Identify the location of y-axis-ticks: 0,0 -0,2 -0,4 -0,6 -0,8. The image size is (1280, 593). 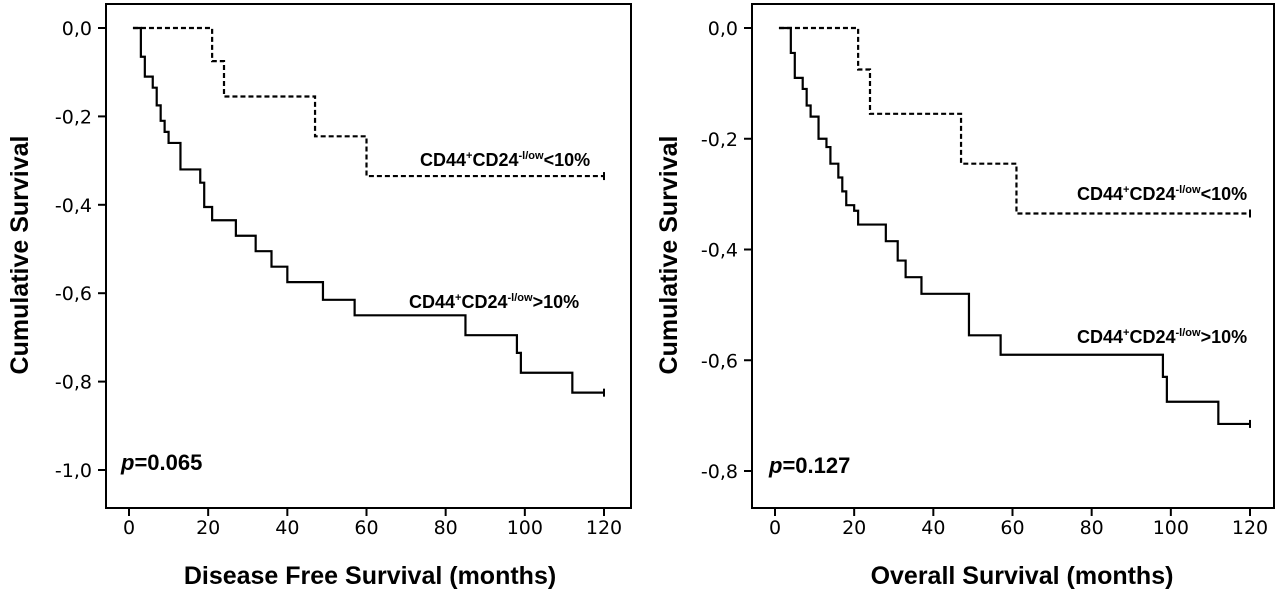
(726, 250).